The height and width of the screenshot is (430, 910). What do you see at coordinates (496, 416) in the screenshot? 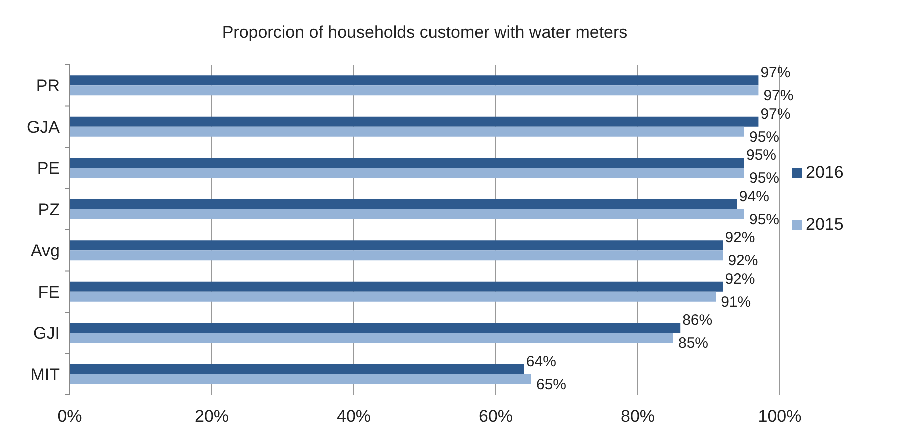
I see `x-tick-label: 60%` at bounding box center [496, 416].